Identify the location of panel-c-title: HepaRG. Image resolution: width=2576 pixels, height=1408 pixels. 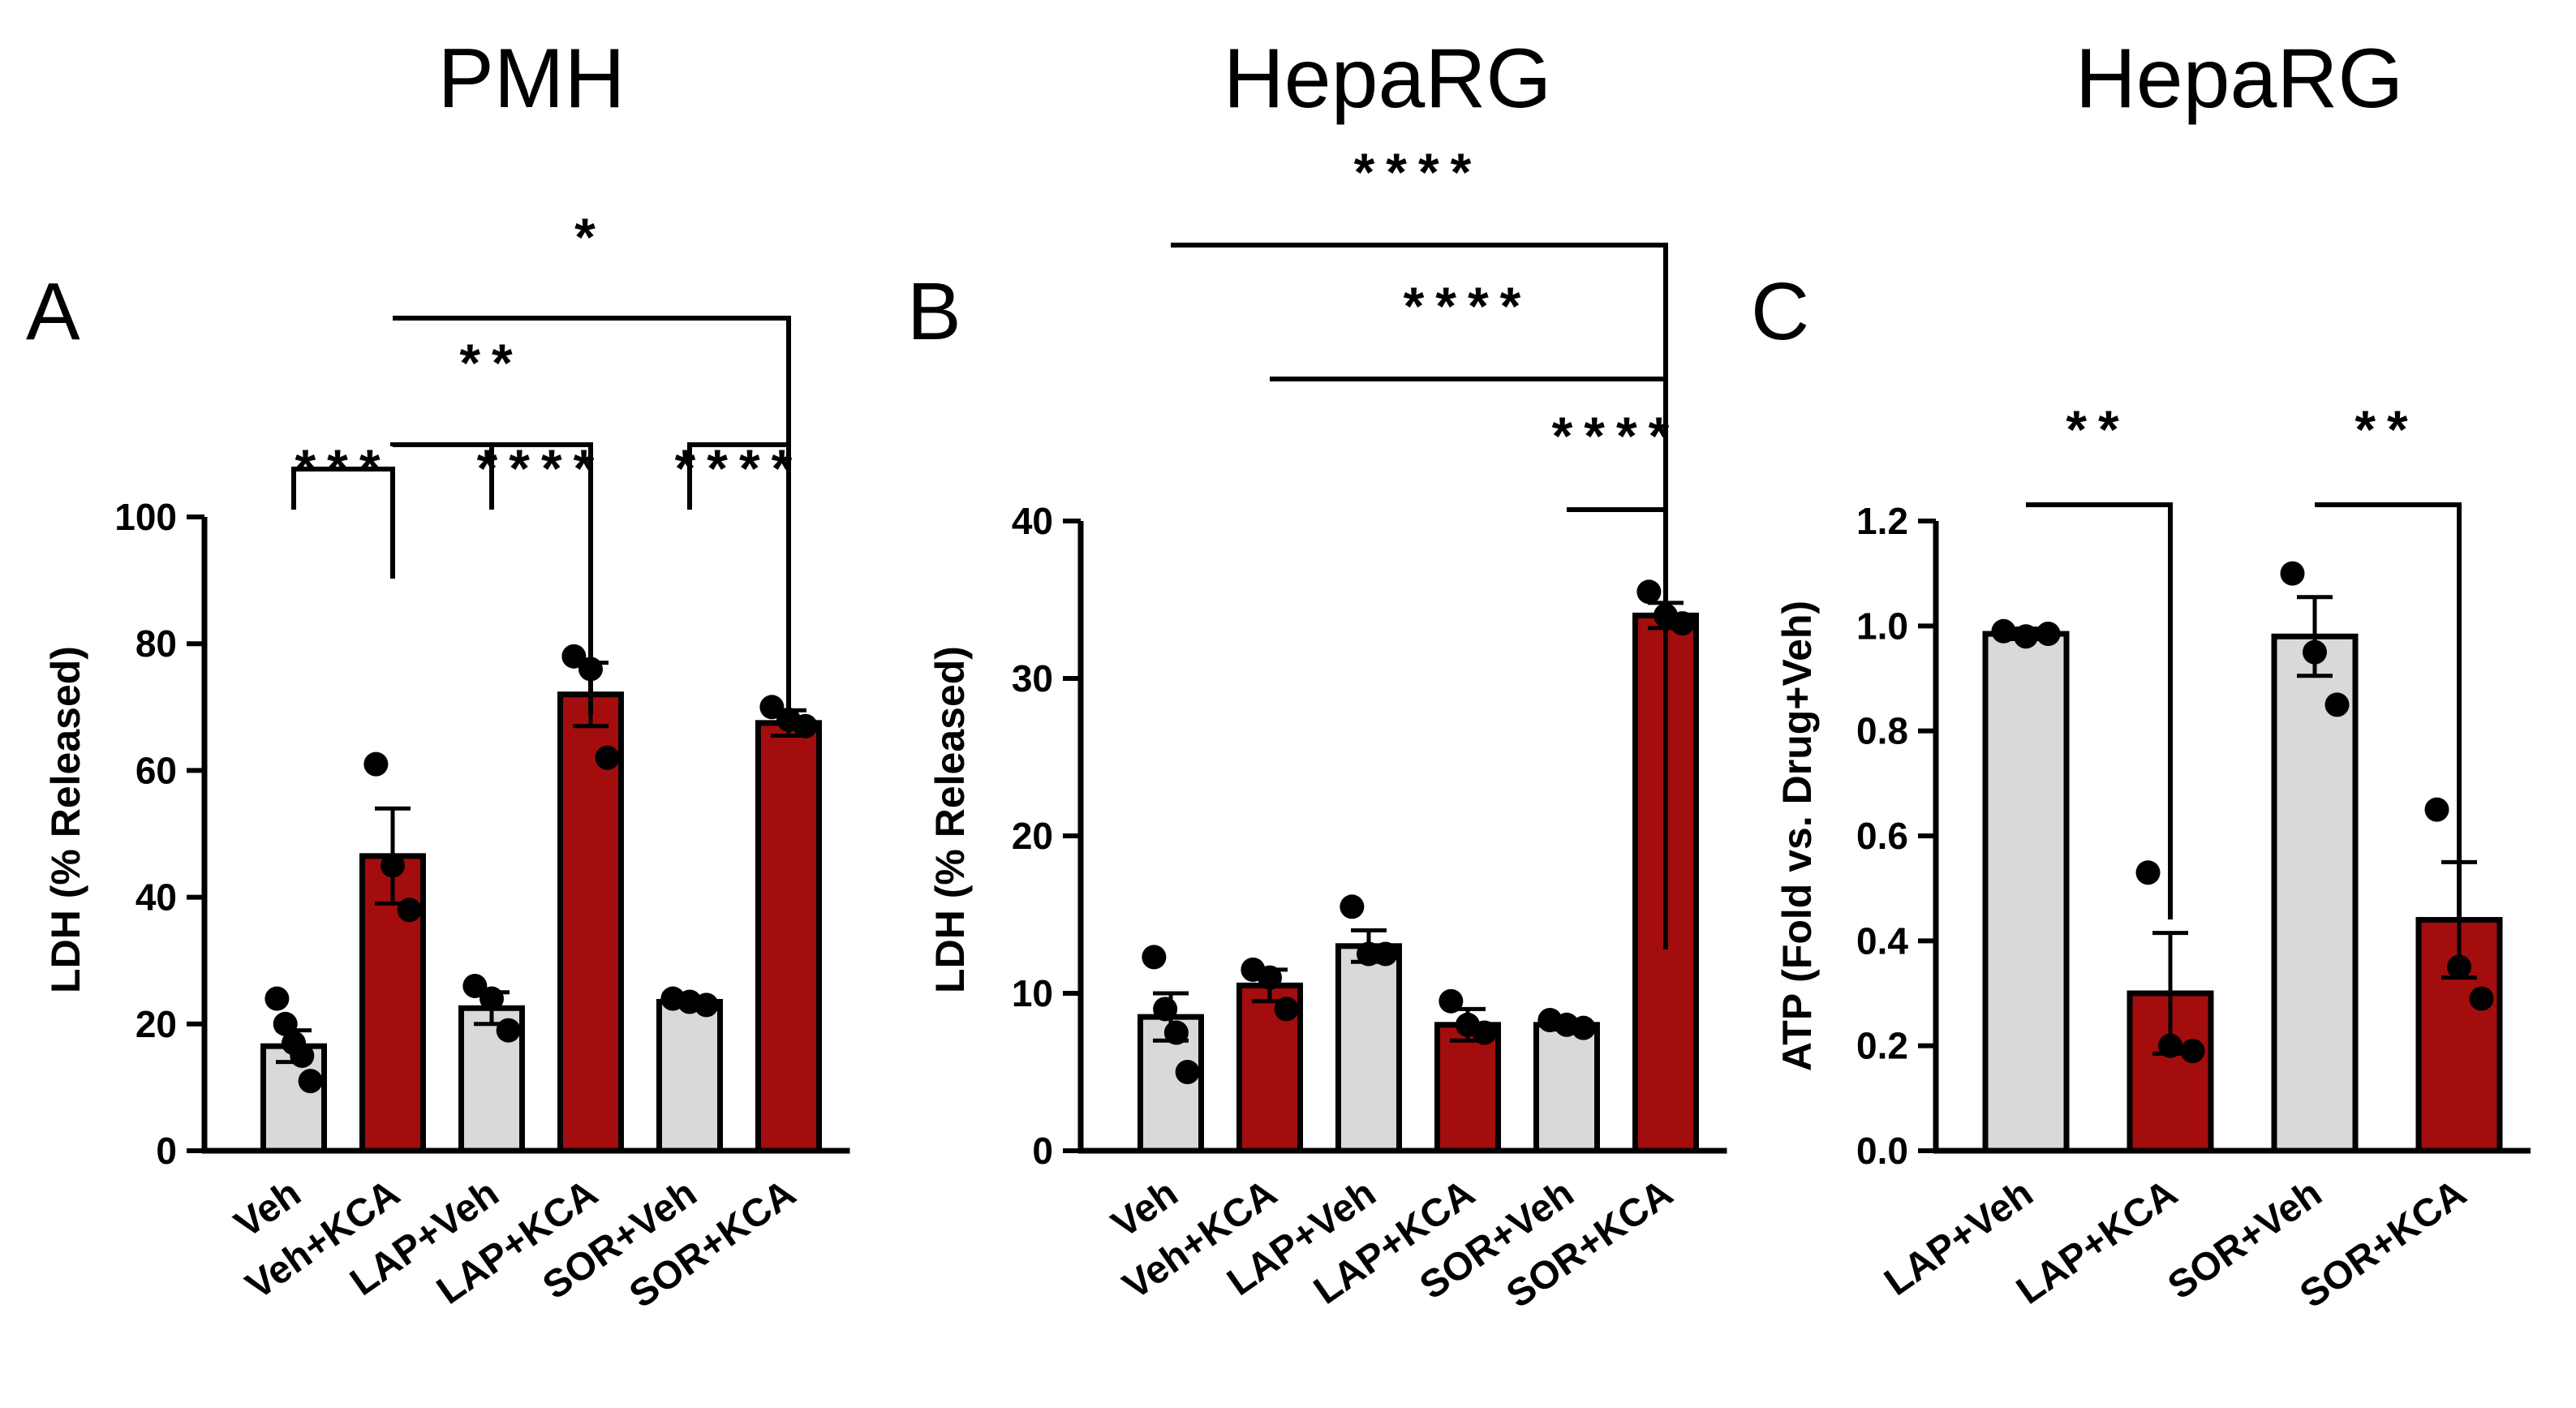
(2239, 79).